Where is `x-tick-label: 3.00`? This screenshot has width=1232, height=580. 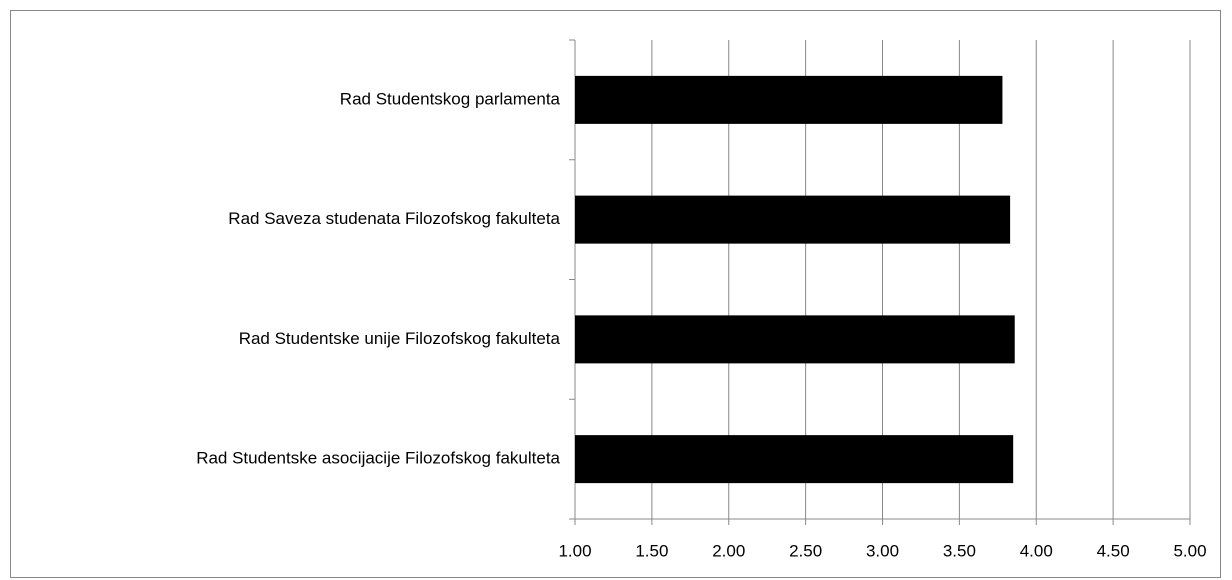 x-tick-label: 3.00 is located at coordinates (882, 550).